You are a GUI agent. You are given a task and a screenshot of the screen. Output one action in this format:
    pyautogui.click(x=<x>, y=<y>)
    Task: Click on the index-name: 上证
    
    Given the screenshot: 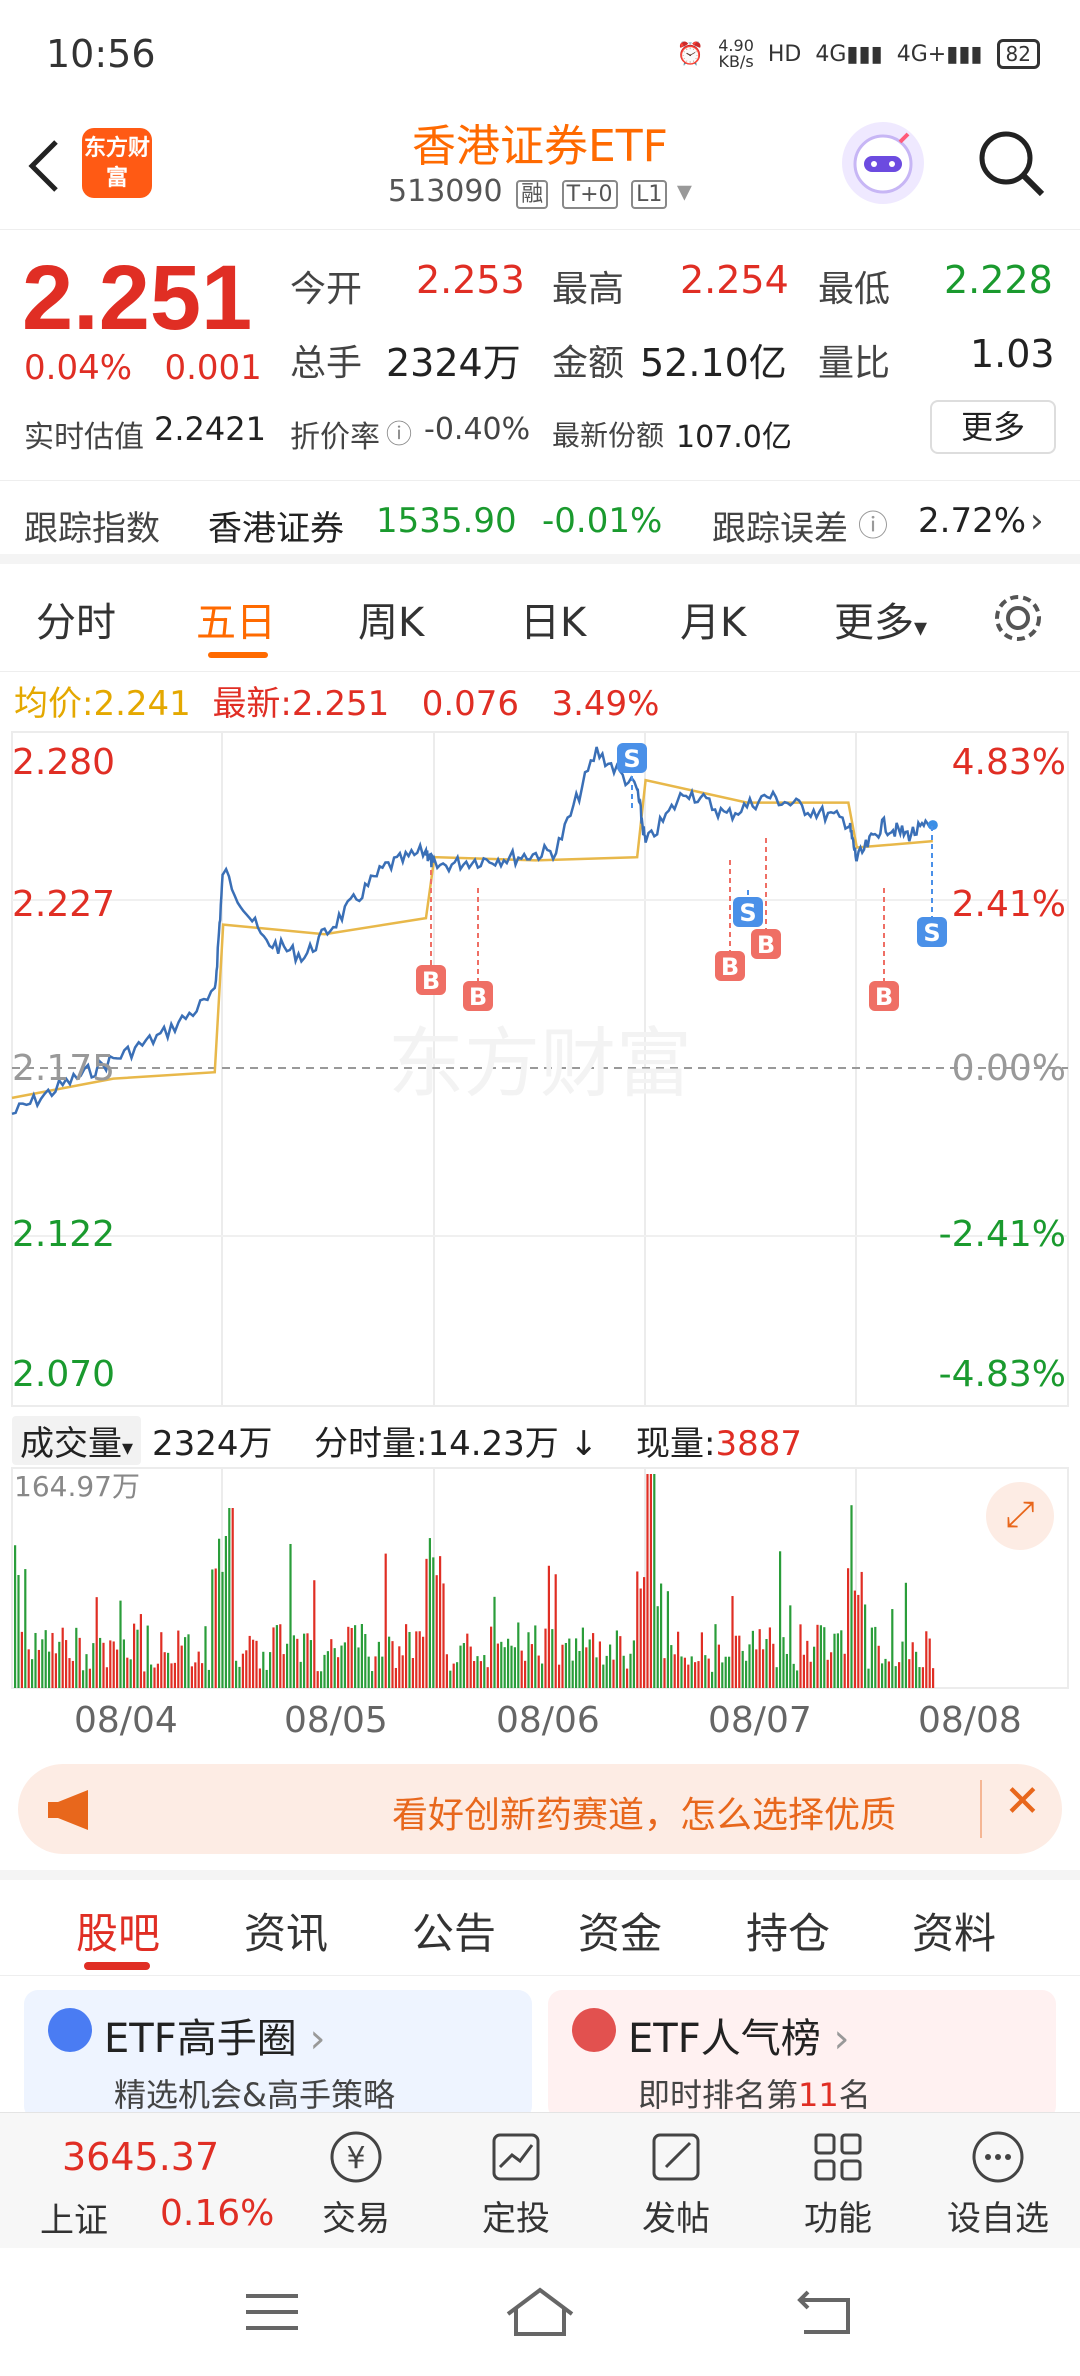 What is the action you would take?
    pyautogui.click(x=74, y=2221)
    